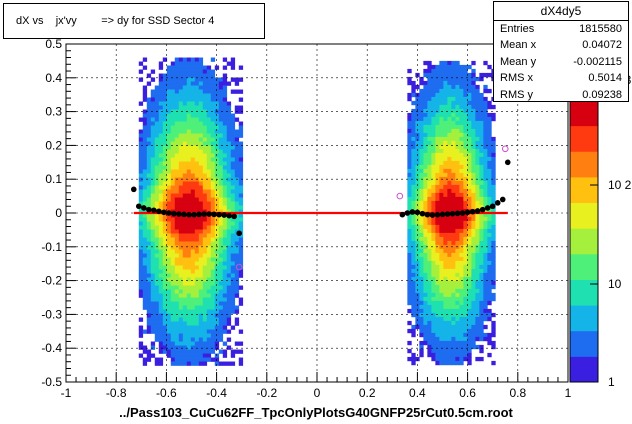 The image size is (632, 424). What do you see at coordinates (600, 29) in the screenshot?
I see `stats-value: 1815580` at bounding box center [600, 29].